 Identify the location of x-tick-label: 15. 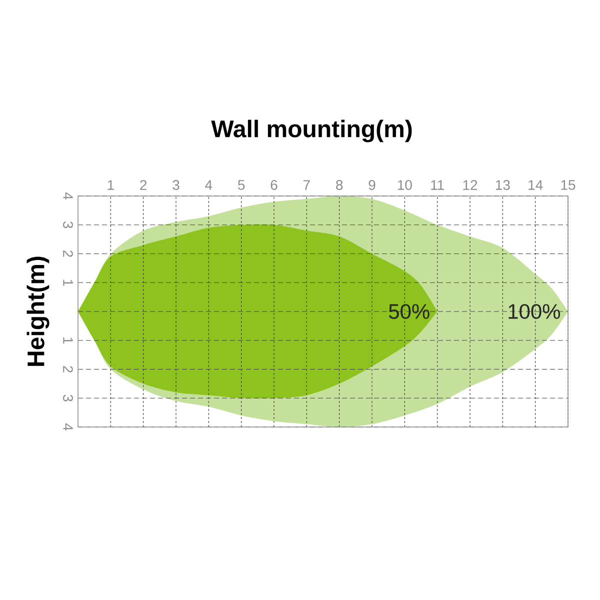
(568, 185).